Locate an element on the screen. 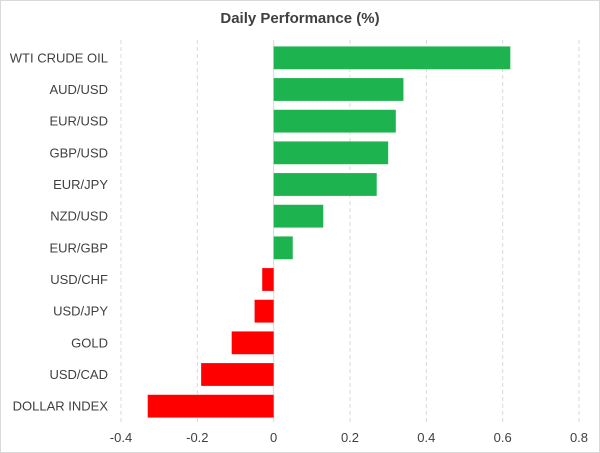 This screenshot has height=453, width=600. category-label-usd-jpy: USD/JPY is located at coordinates (80, 311).